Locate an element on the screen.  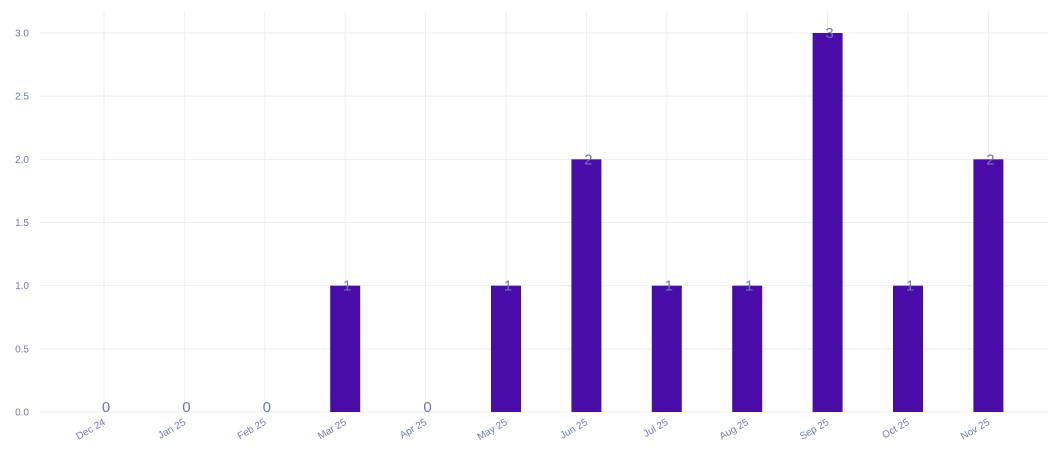
x-tick-label: Apr 25 is located at coordinates (413, 429).